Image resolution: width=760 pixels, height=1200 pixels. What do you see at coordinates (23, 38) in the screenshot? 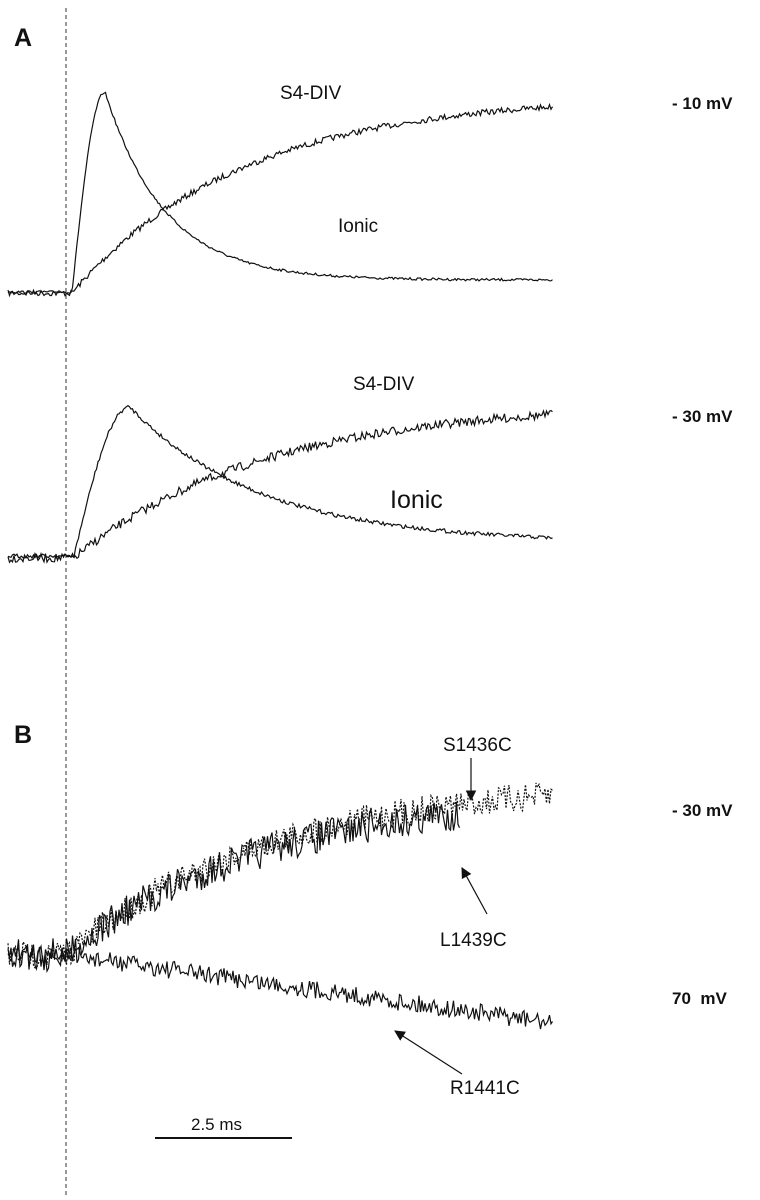
I see `panel-label: A` at bounding box center [23, 38].